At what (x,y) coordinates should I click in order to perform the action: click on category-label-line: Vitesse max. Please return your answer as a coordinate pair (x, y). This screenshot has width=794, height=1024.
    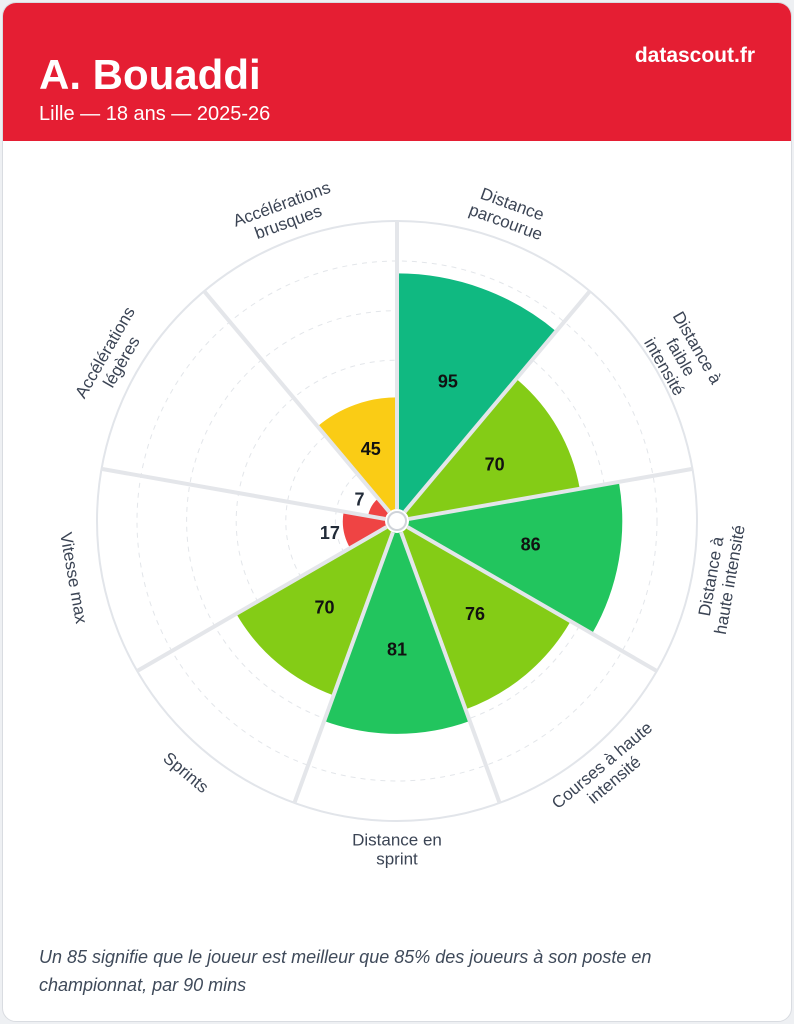
    Looking at the image, I should click on (73, 578).